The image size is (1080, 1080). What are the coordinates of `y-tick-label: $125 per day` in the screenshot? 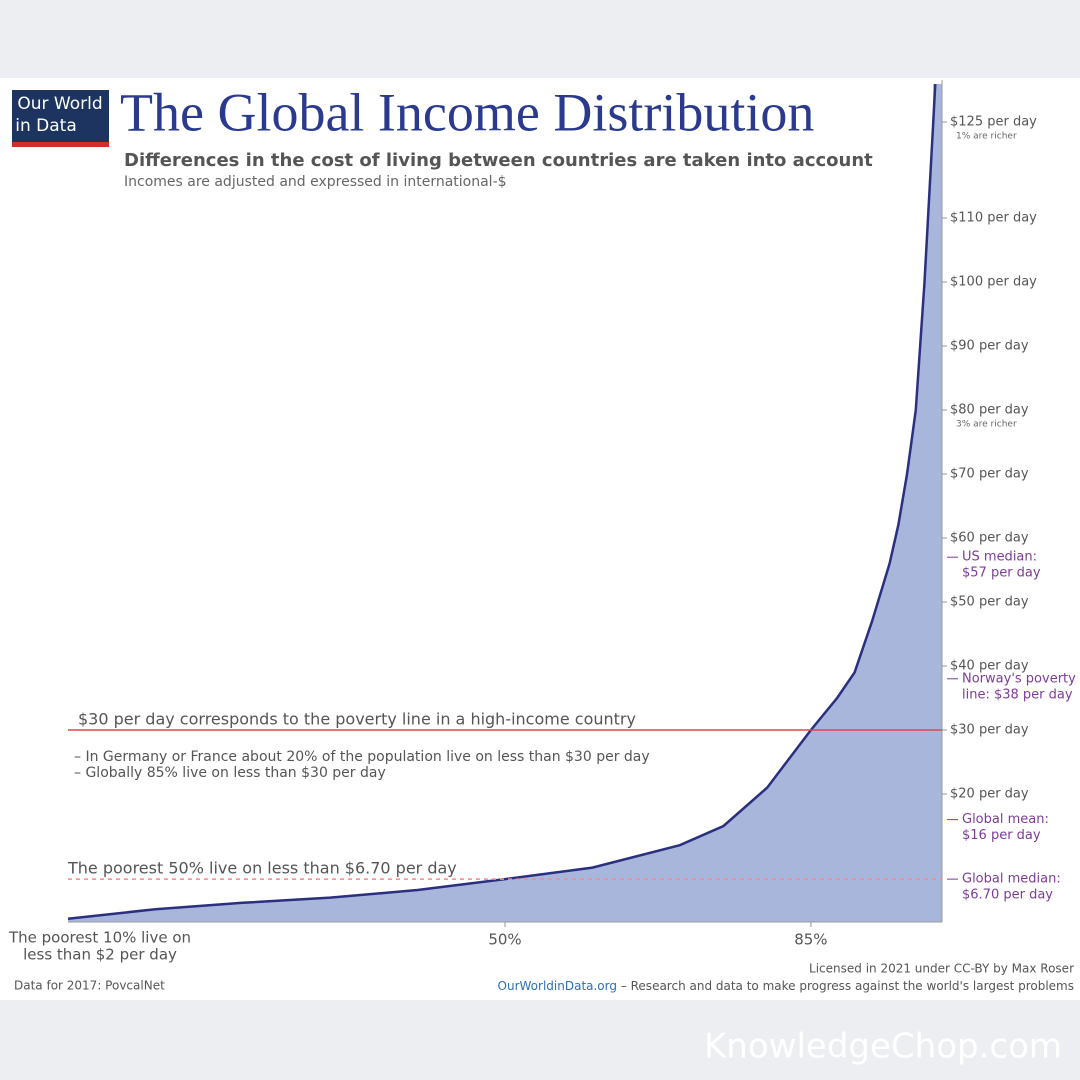 It's located at (993, 122).